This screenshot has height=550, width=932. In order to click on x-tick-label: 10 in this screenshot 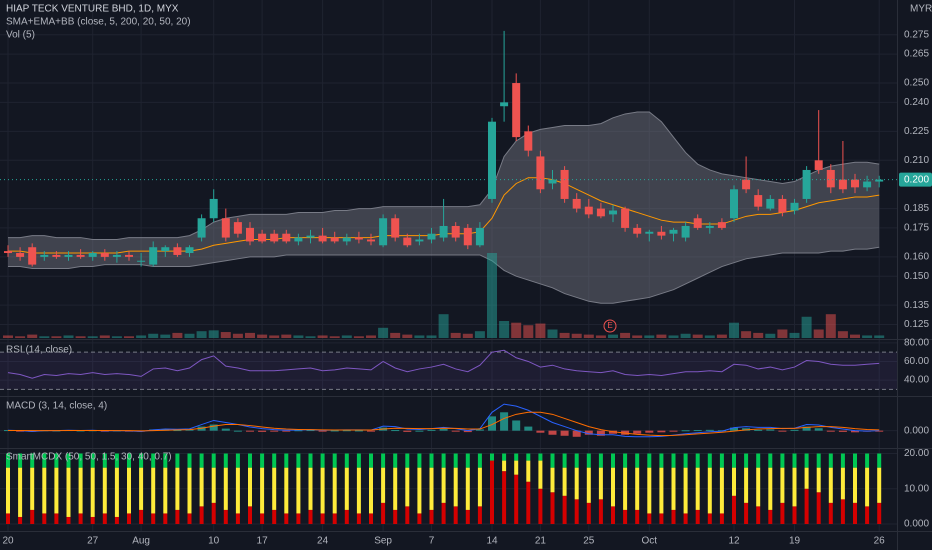, I will do `click(214, 541)`.